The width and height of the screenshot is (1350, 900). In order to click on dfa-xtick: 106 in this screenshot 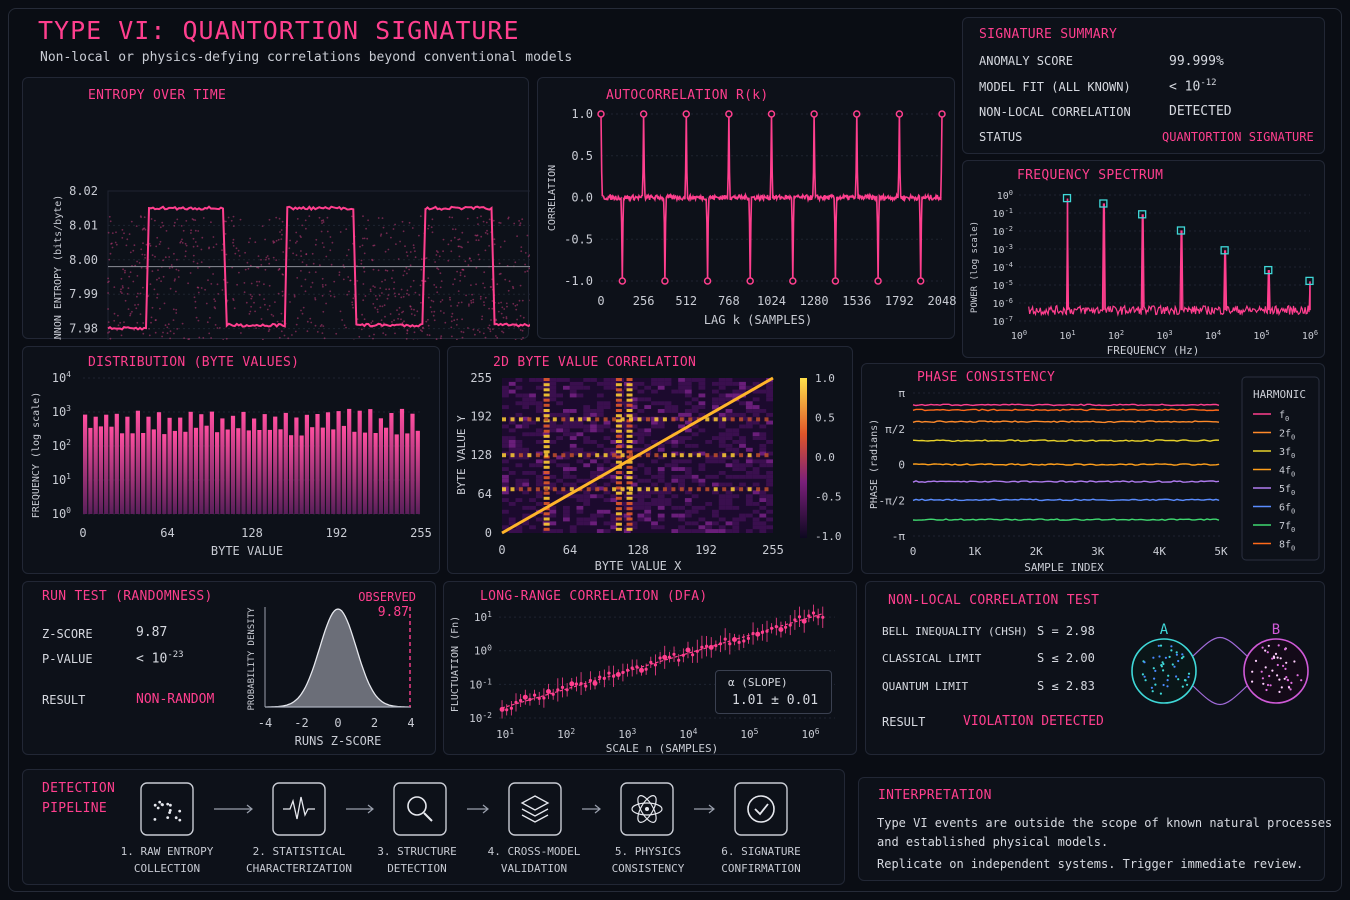, I will do `click(811, 734)`.